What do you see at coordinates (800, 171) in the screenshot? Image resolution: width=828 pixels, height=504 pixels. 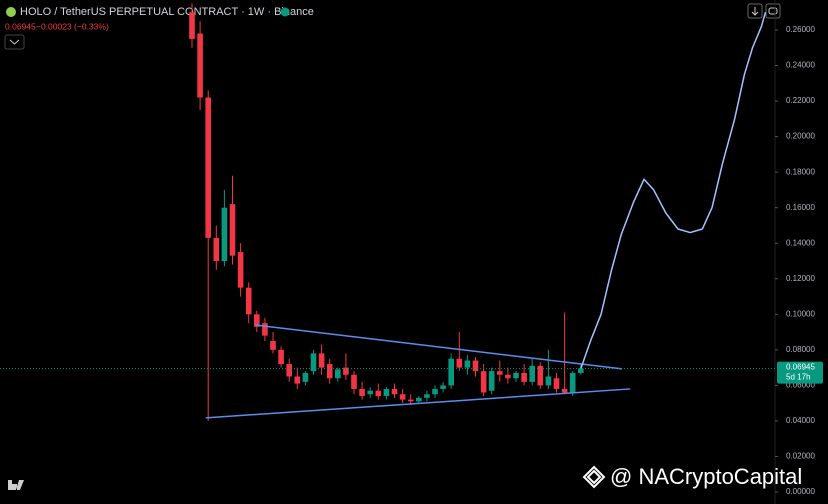 I see `y-tick-label: 0.18000` at bounding box center [800, 171].